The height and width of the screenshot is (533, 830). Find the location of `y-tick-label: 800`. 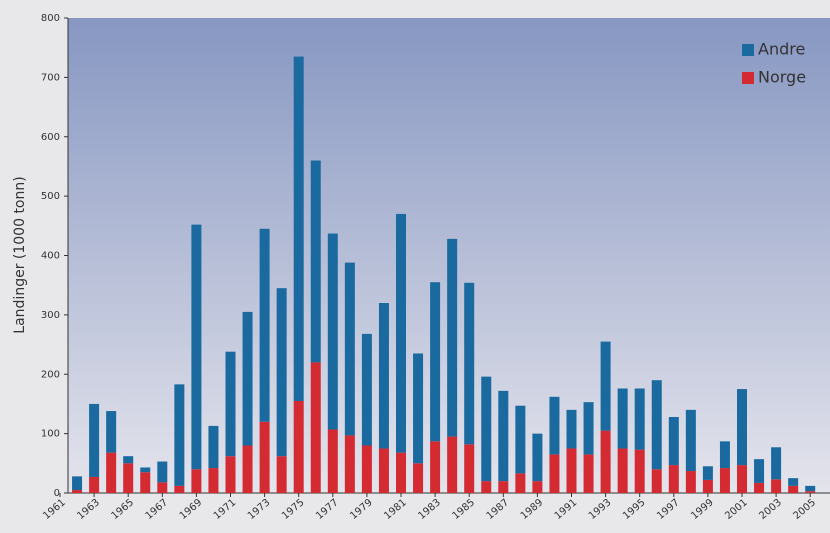

y-tick-label: 800 is located at coordinates (50, 18).